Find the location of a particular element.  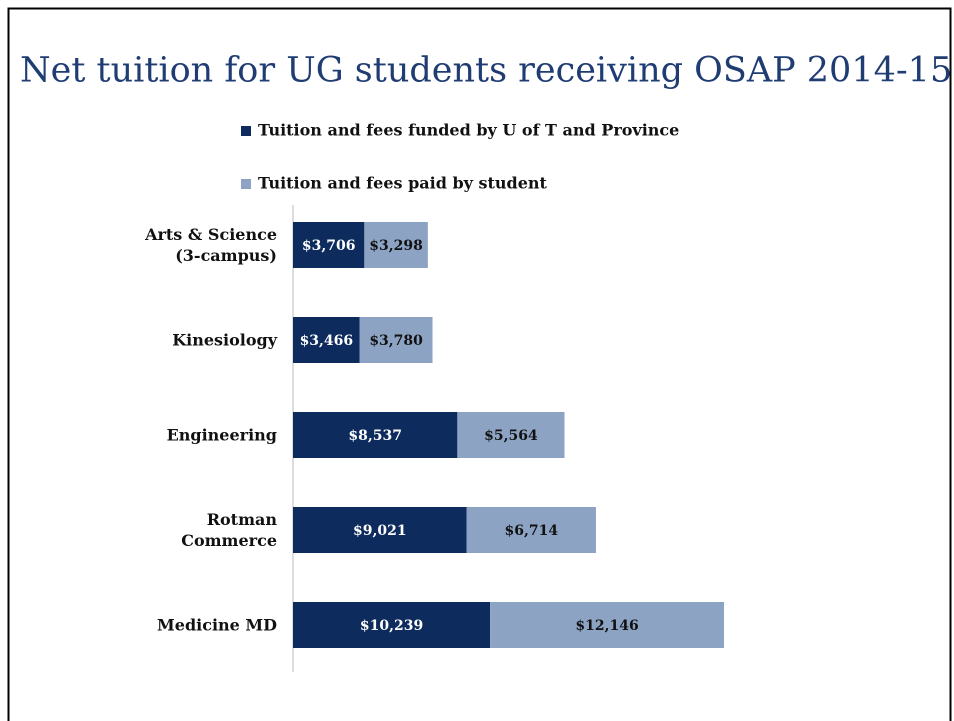

category-label: Arts & Science (3-campus) is located at coordinates (211, 245).